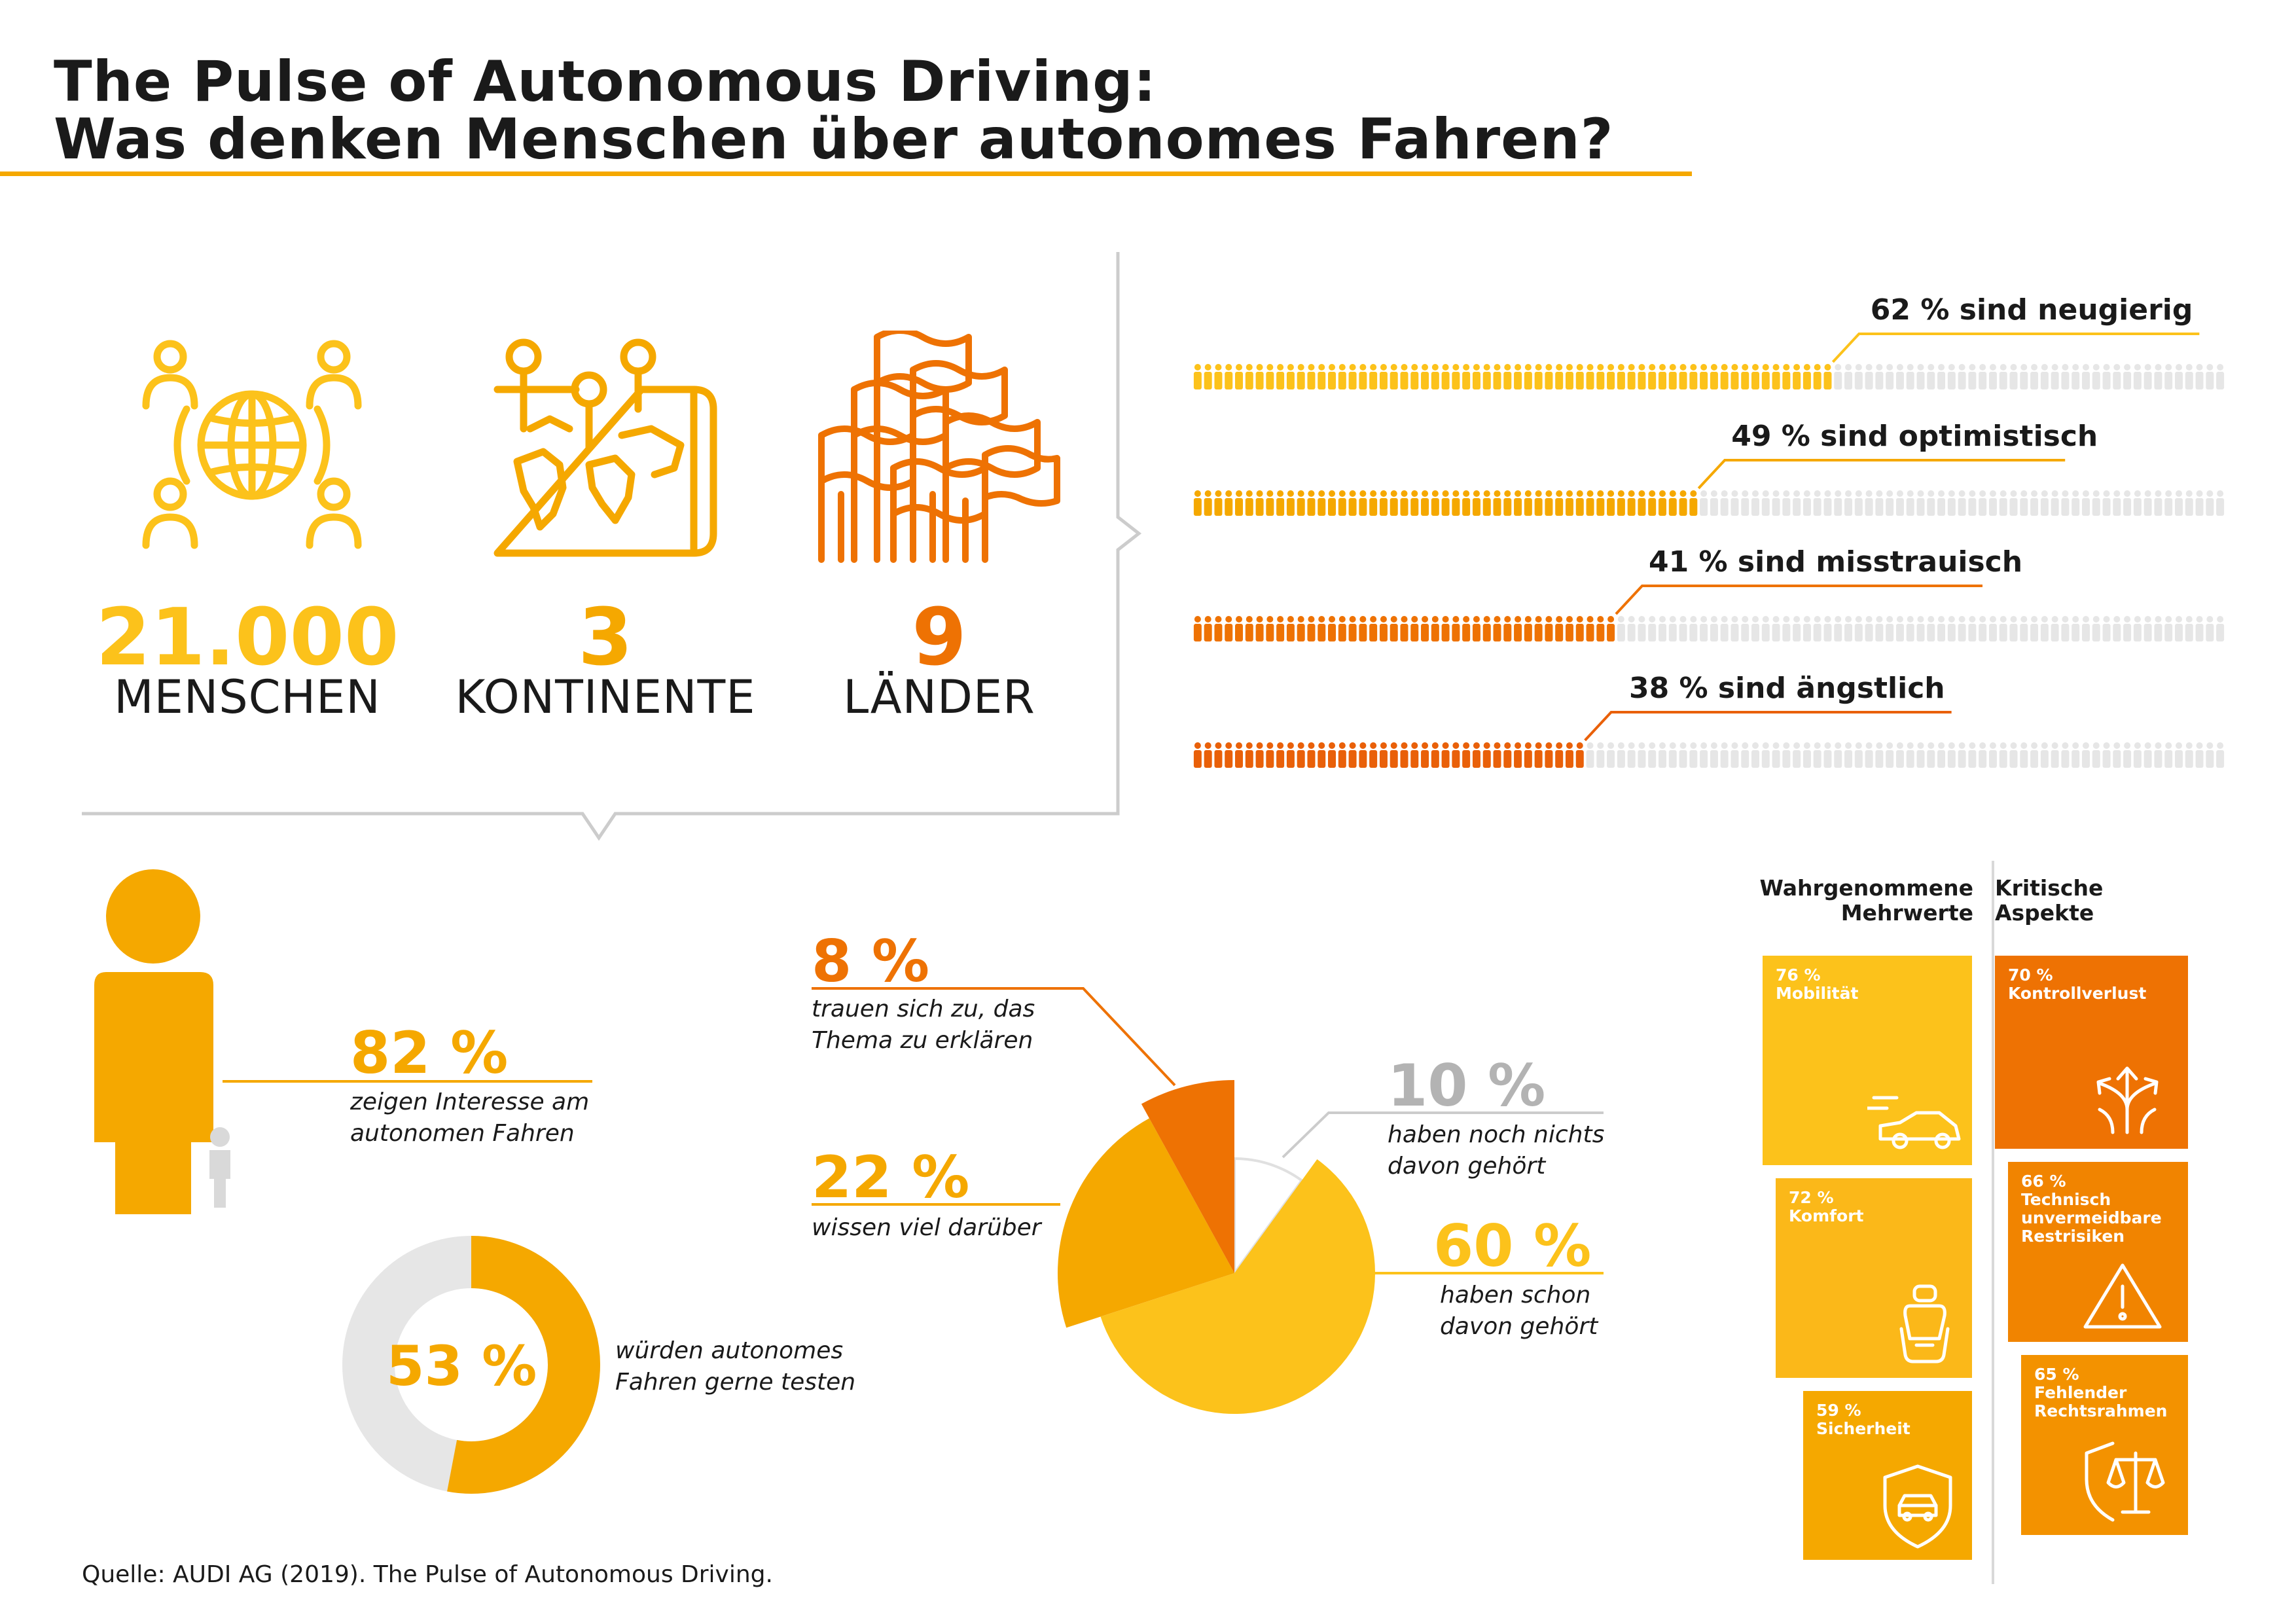 The width and height of the screenshot is (2296, 1624). I want to click on map-pins-icon, so click(605, 447).